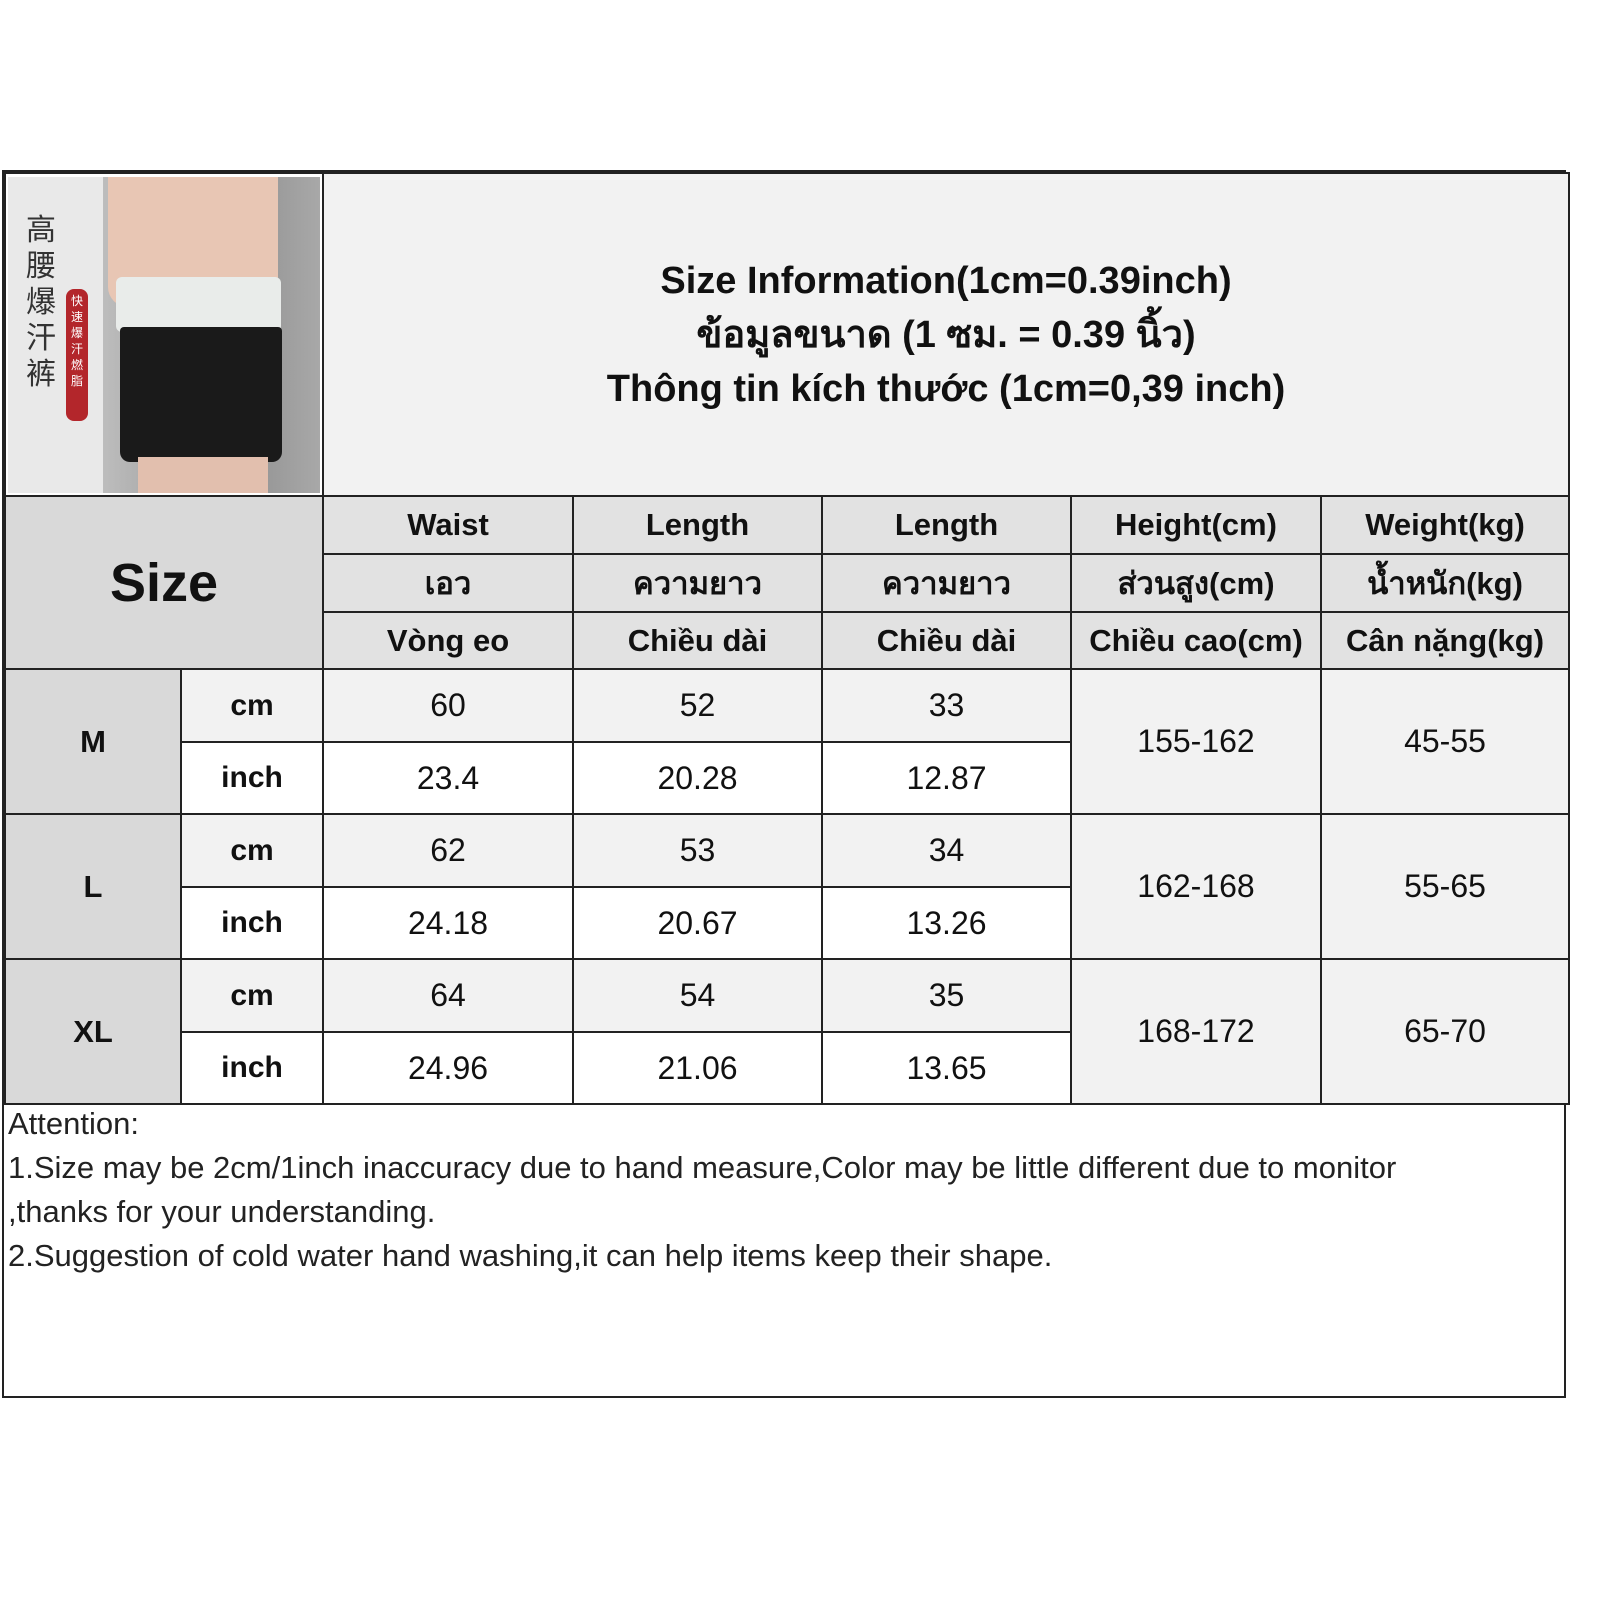 This screenshot has width=1600, height=1600. I want to click on attention-line: ,thanks for your understanding., so click(222, 1211).